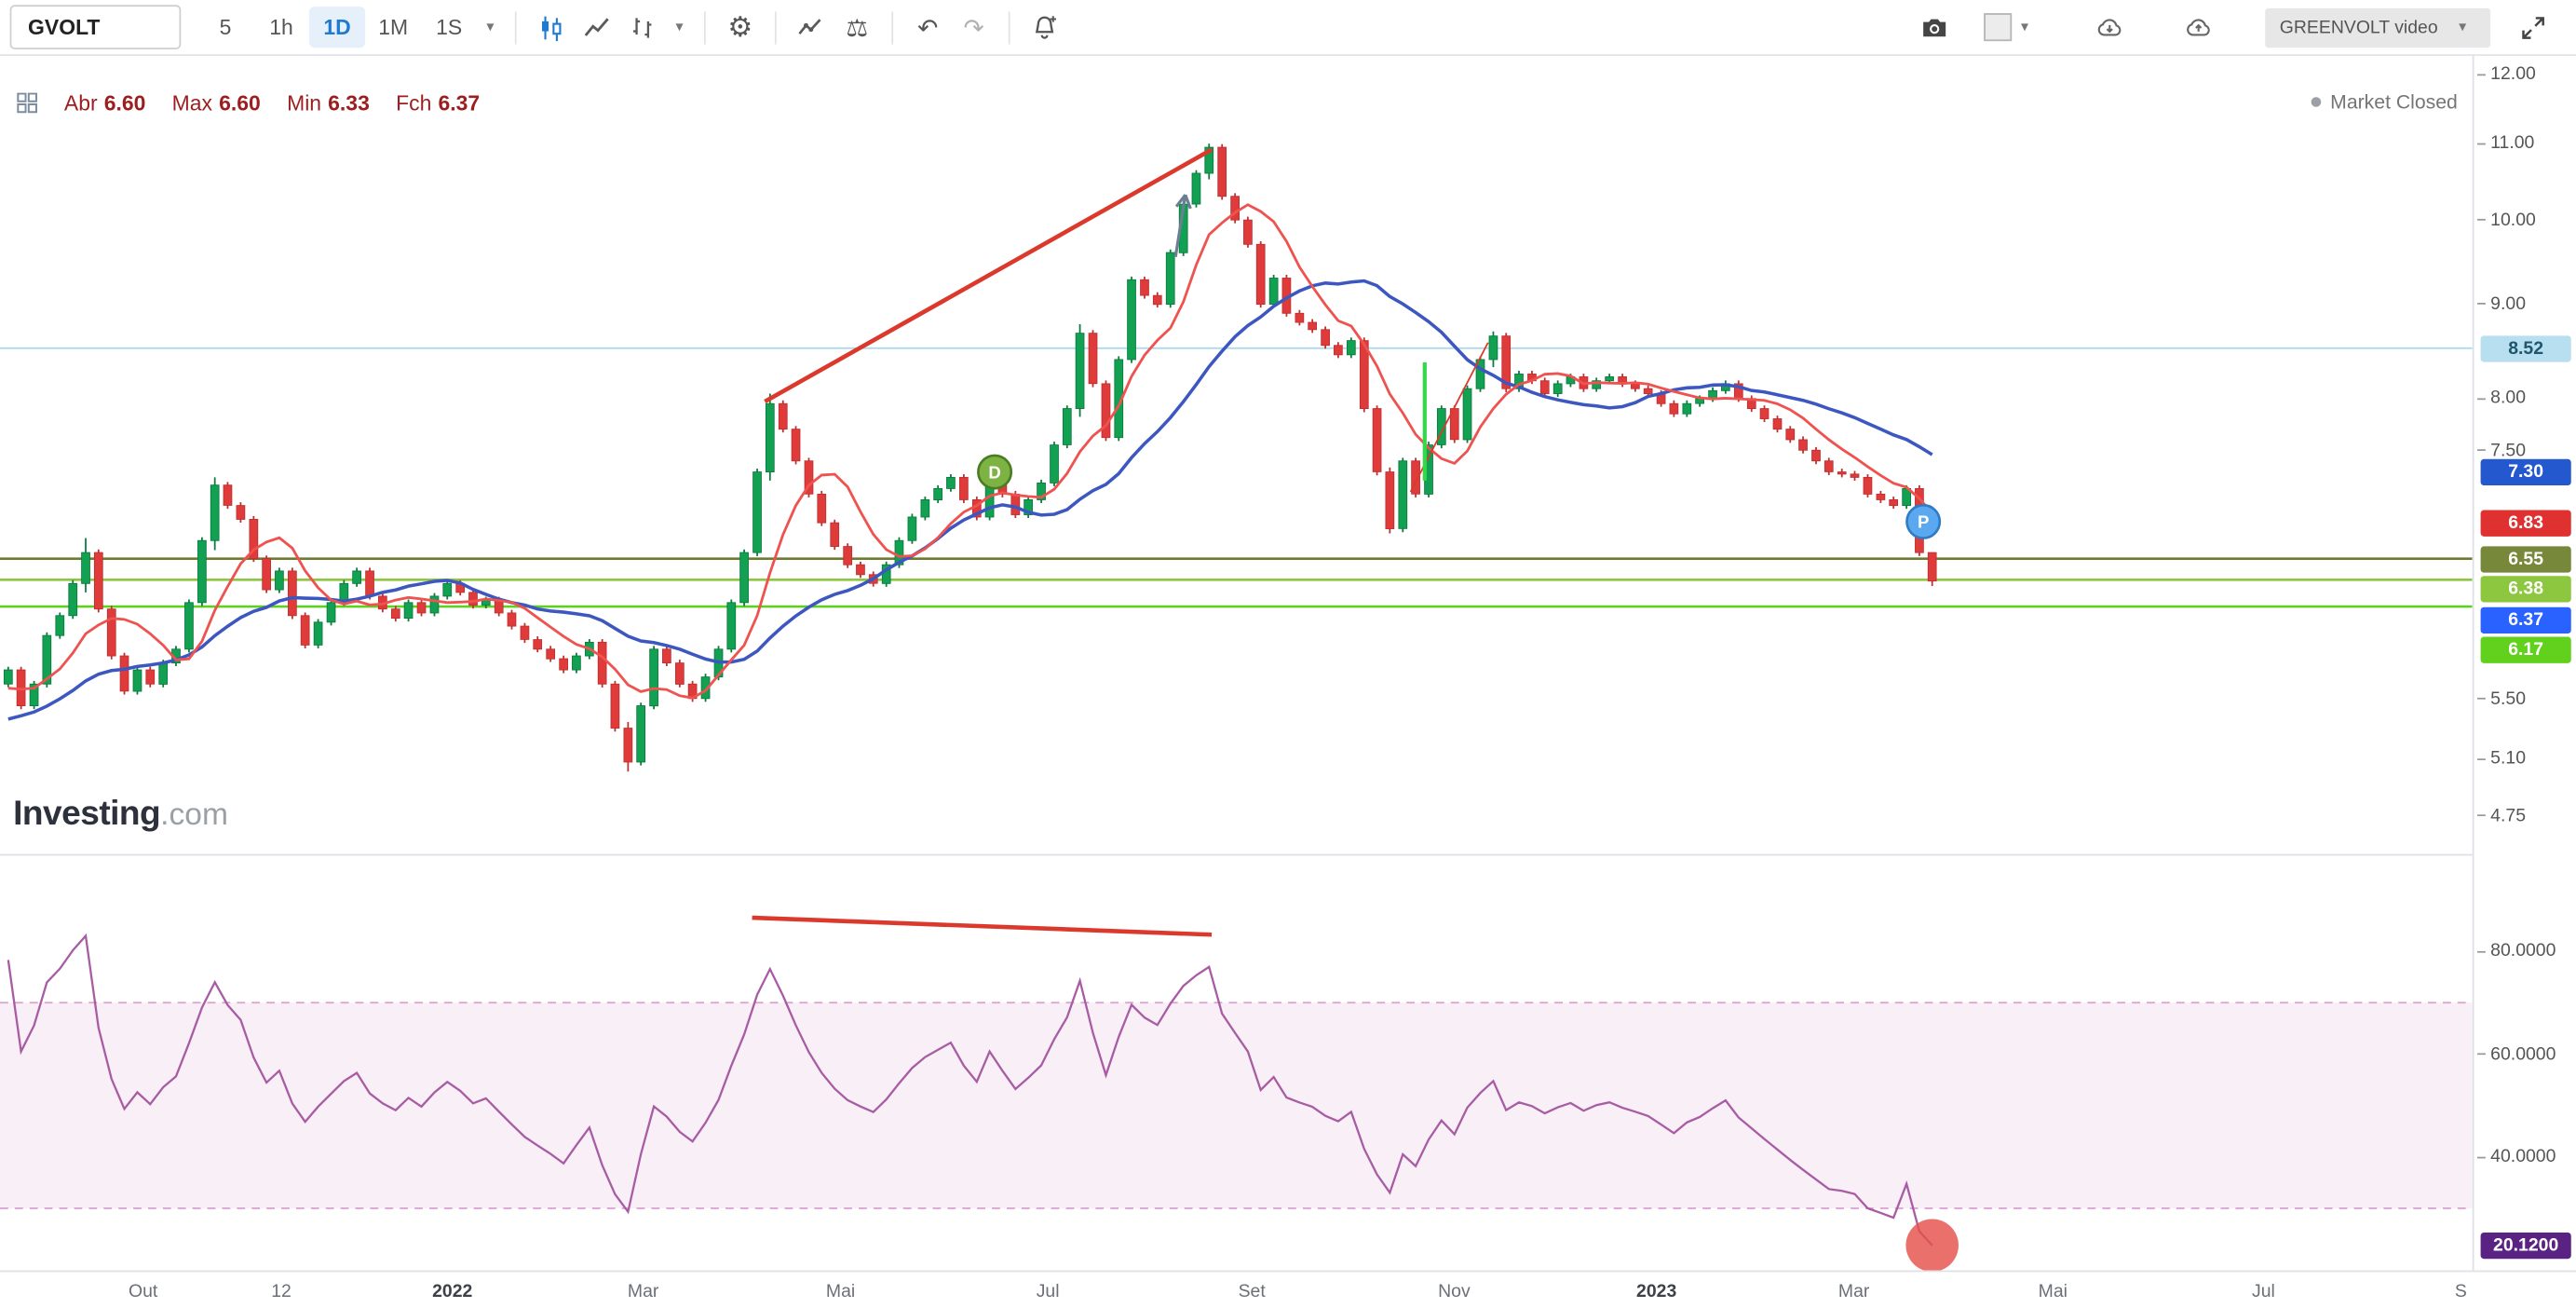 This screenshot has width=2576, height=1308. Describe the element at coordinates (27, 103) in the screenshot. I see `instrument-grid-icon` at that location.